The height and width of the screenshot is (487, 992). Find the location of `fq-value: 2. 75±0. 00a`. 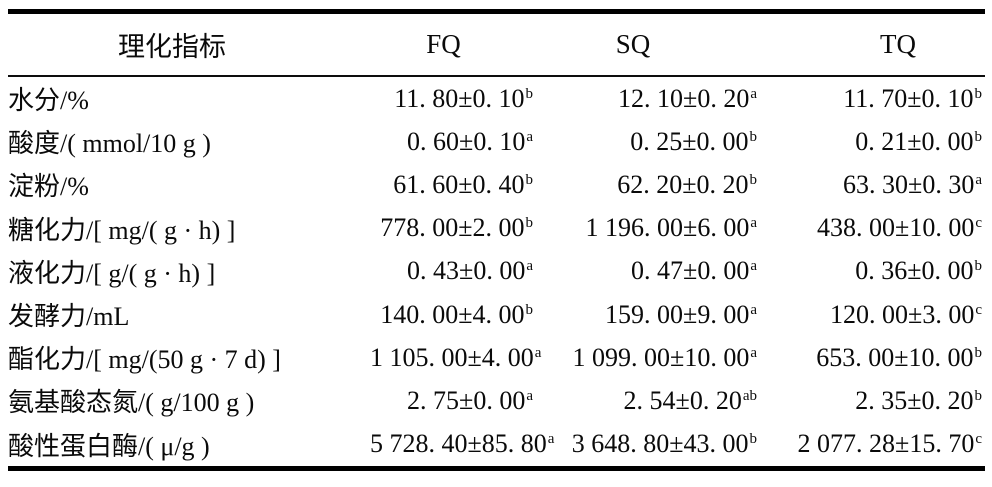

fq-value: 2. 75±0. 00a is located at coordinates (470, 400).